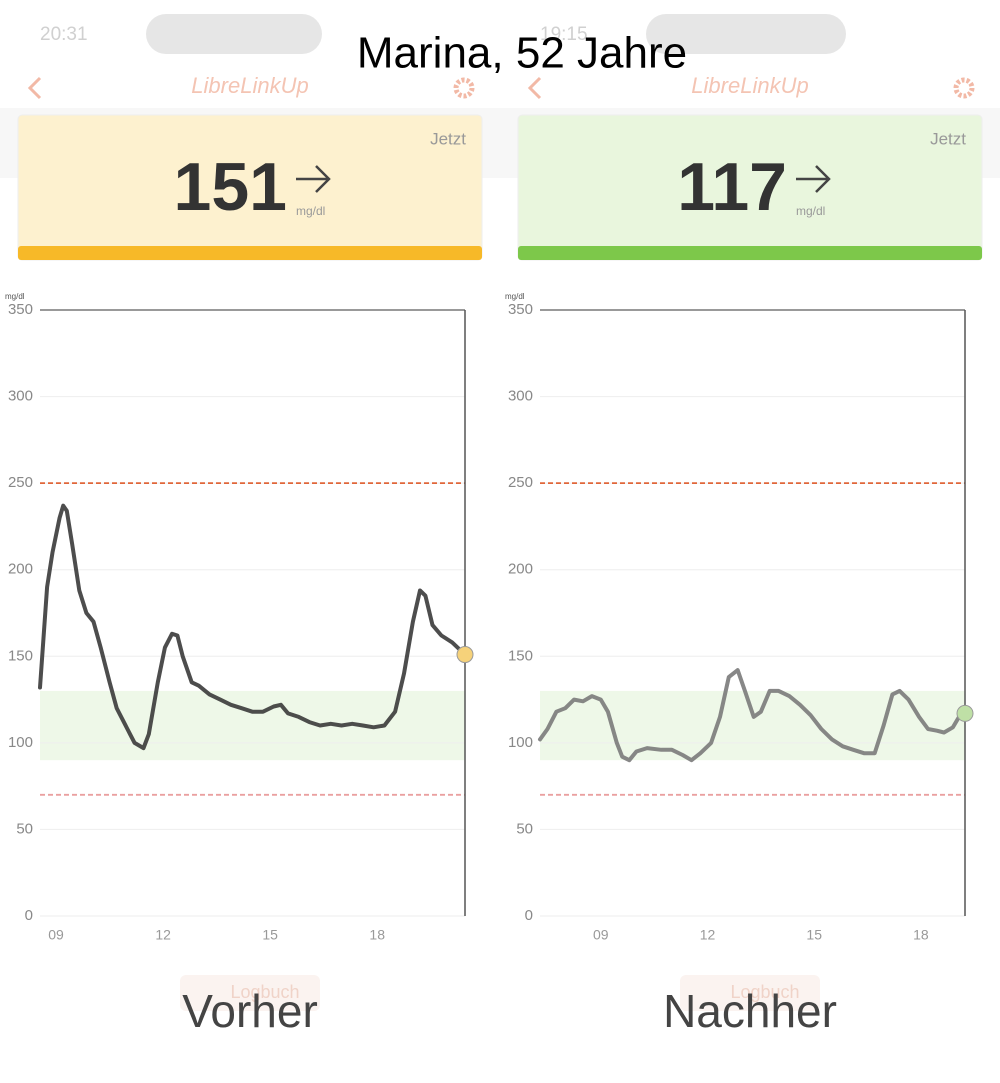 The width and height of the screenshot is (1000, 1083). I want to click on caption: Nachher, so click(750, 1011).